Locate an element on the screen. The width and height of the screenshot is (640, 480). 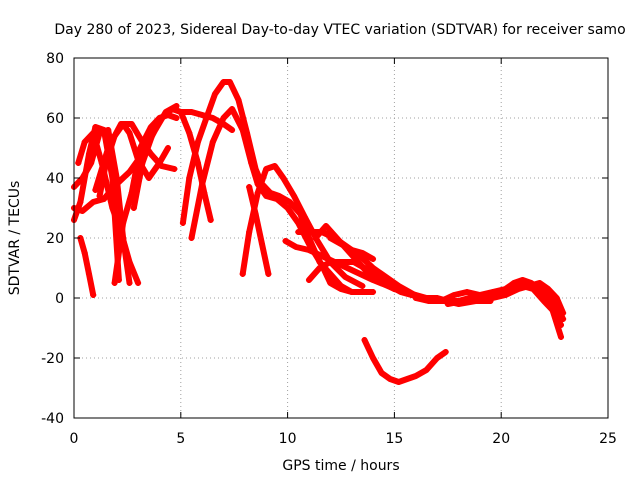
y-tick-label: -20 is located at coordinates (52, 359).